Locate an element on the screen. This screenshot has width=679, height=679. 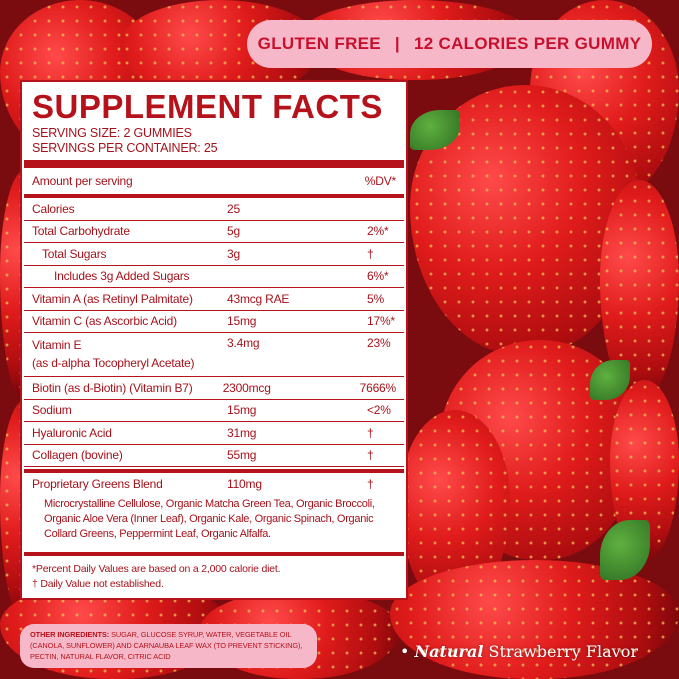
serving-size: SERVING SIZE: 2 GUMMIES is located at coordinates (112, 133).